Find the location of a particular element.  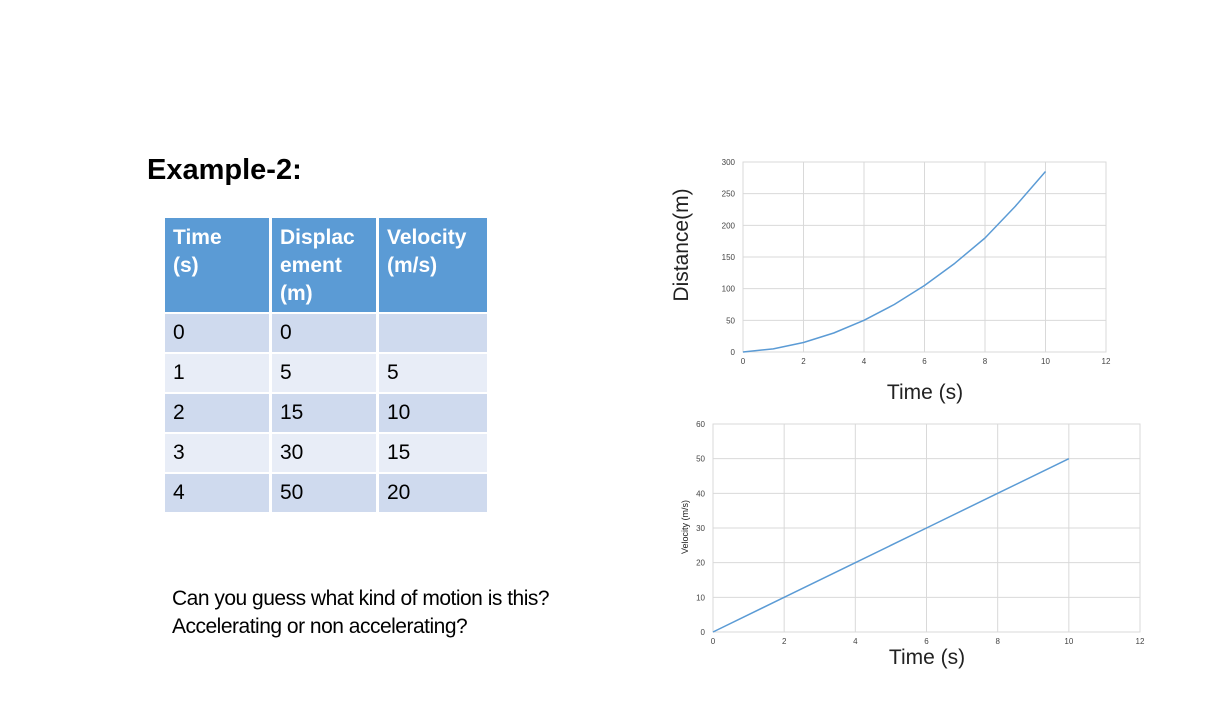

y-axis-label: Distance(m) is located at coordinates (681, 244).